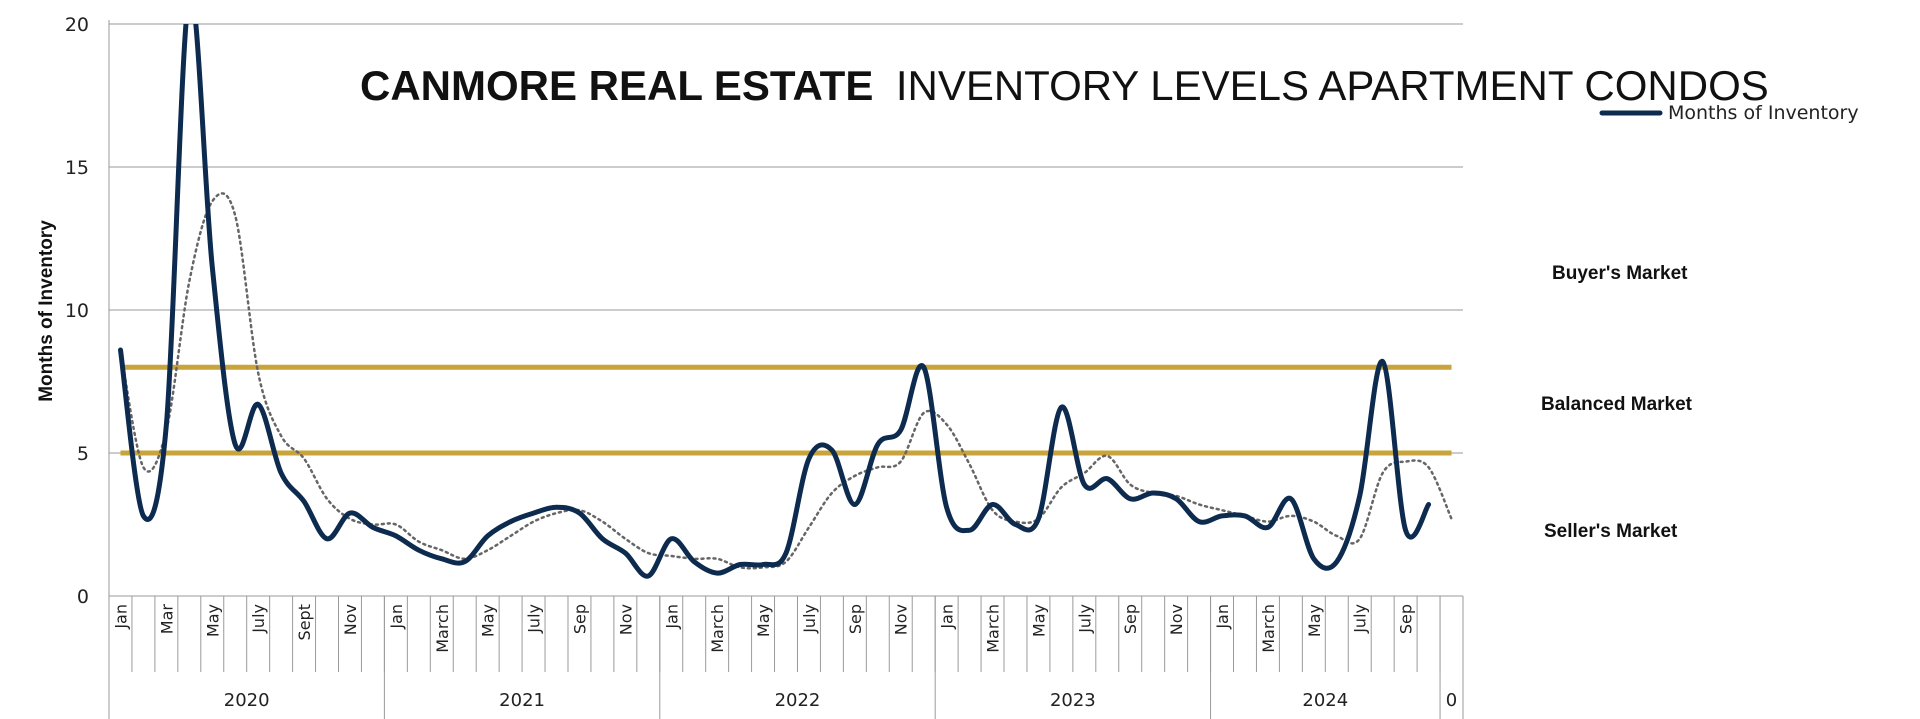  I want to click on legend: Months of Inventory, so click(1729, 113).